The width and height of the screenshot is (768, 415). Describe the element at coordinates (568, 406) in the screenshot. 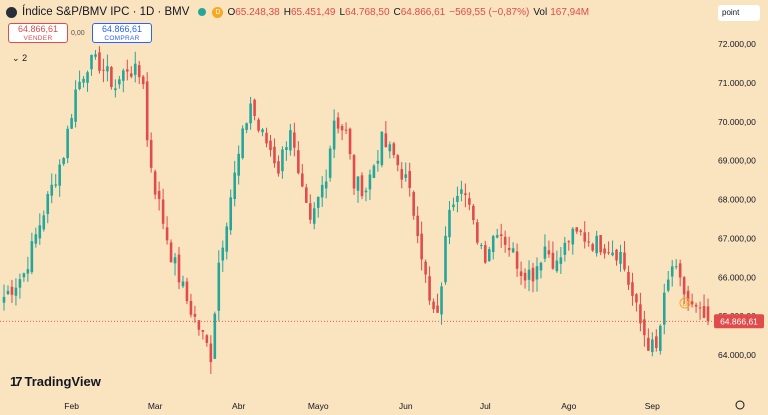

I see `x-tick-label: Ago` at that location.